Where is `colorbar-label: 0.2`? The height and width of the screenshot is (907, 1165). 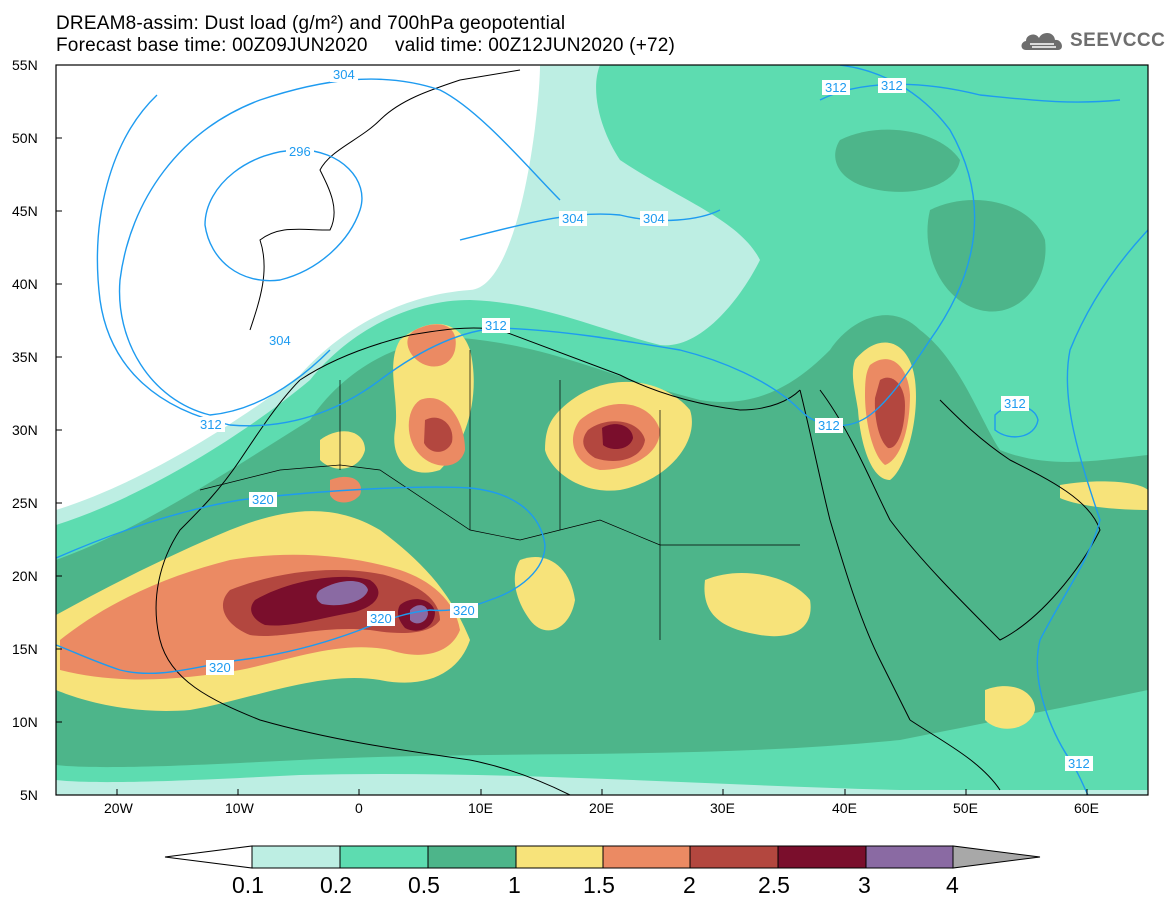
colorbar-label: 0.2 is located at coordinates (336, 885).